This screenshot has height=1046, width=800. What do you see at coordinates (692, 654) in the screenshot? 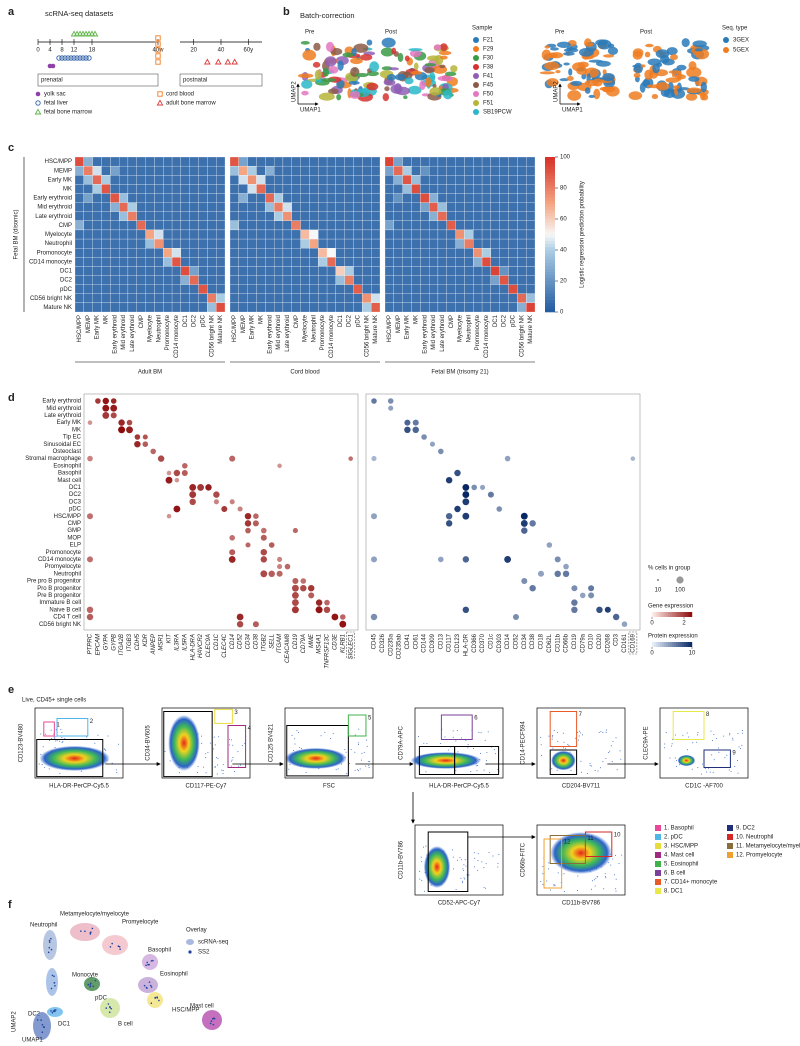
I see `legend-tick: 10` at bounding box center [692, 654].